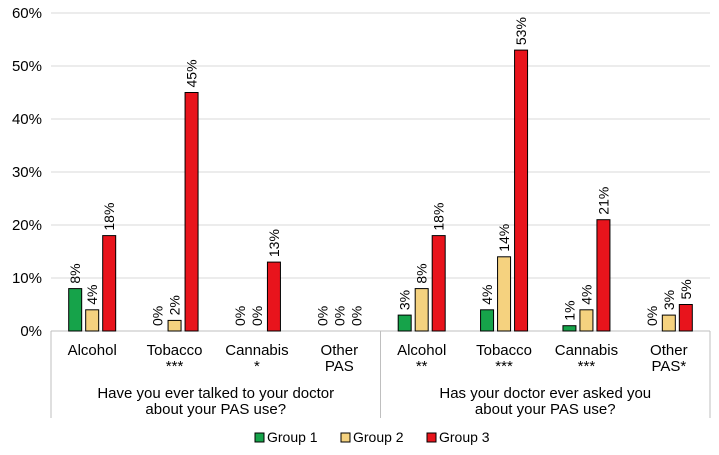 This screenshot has width=719, height=455. Describe the element at coordinates (603, 201) in the screenshot. I see `data-label: 21%` at that location.